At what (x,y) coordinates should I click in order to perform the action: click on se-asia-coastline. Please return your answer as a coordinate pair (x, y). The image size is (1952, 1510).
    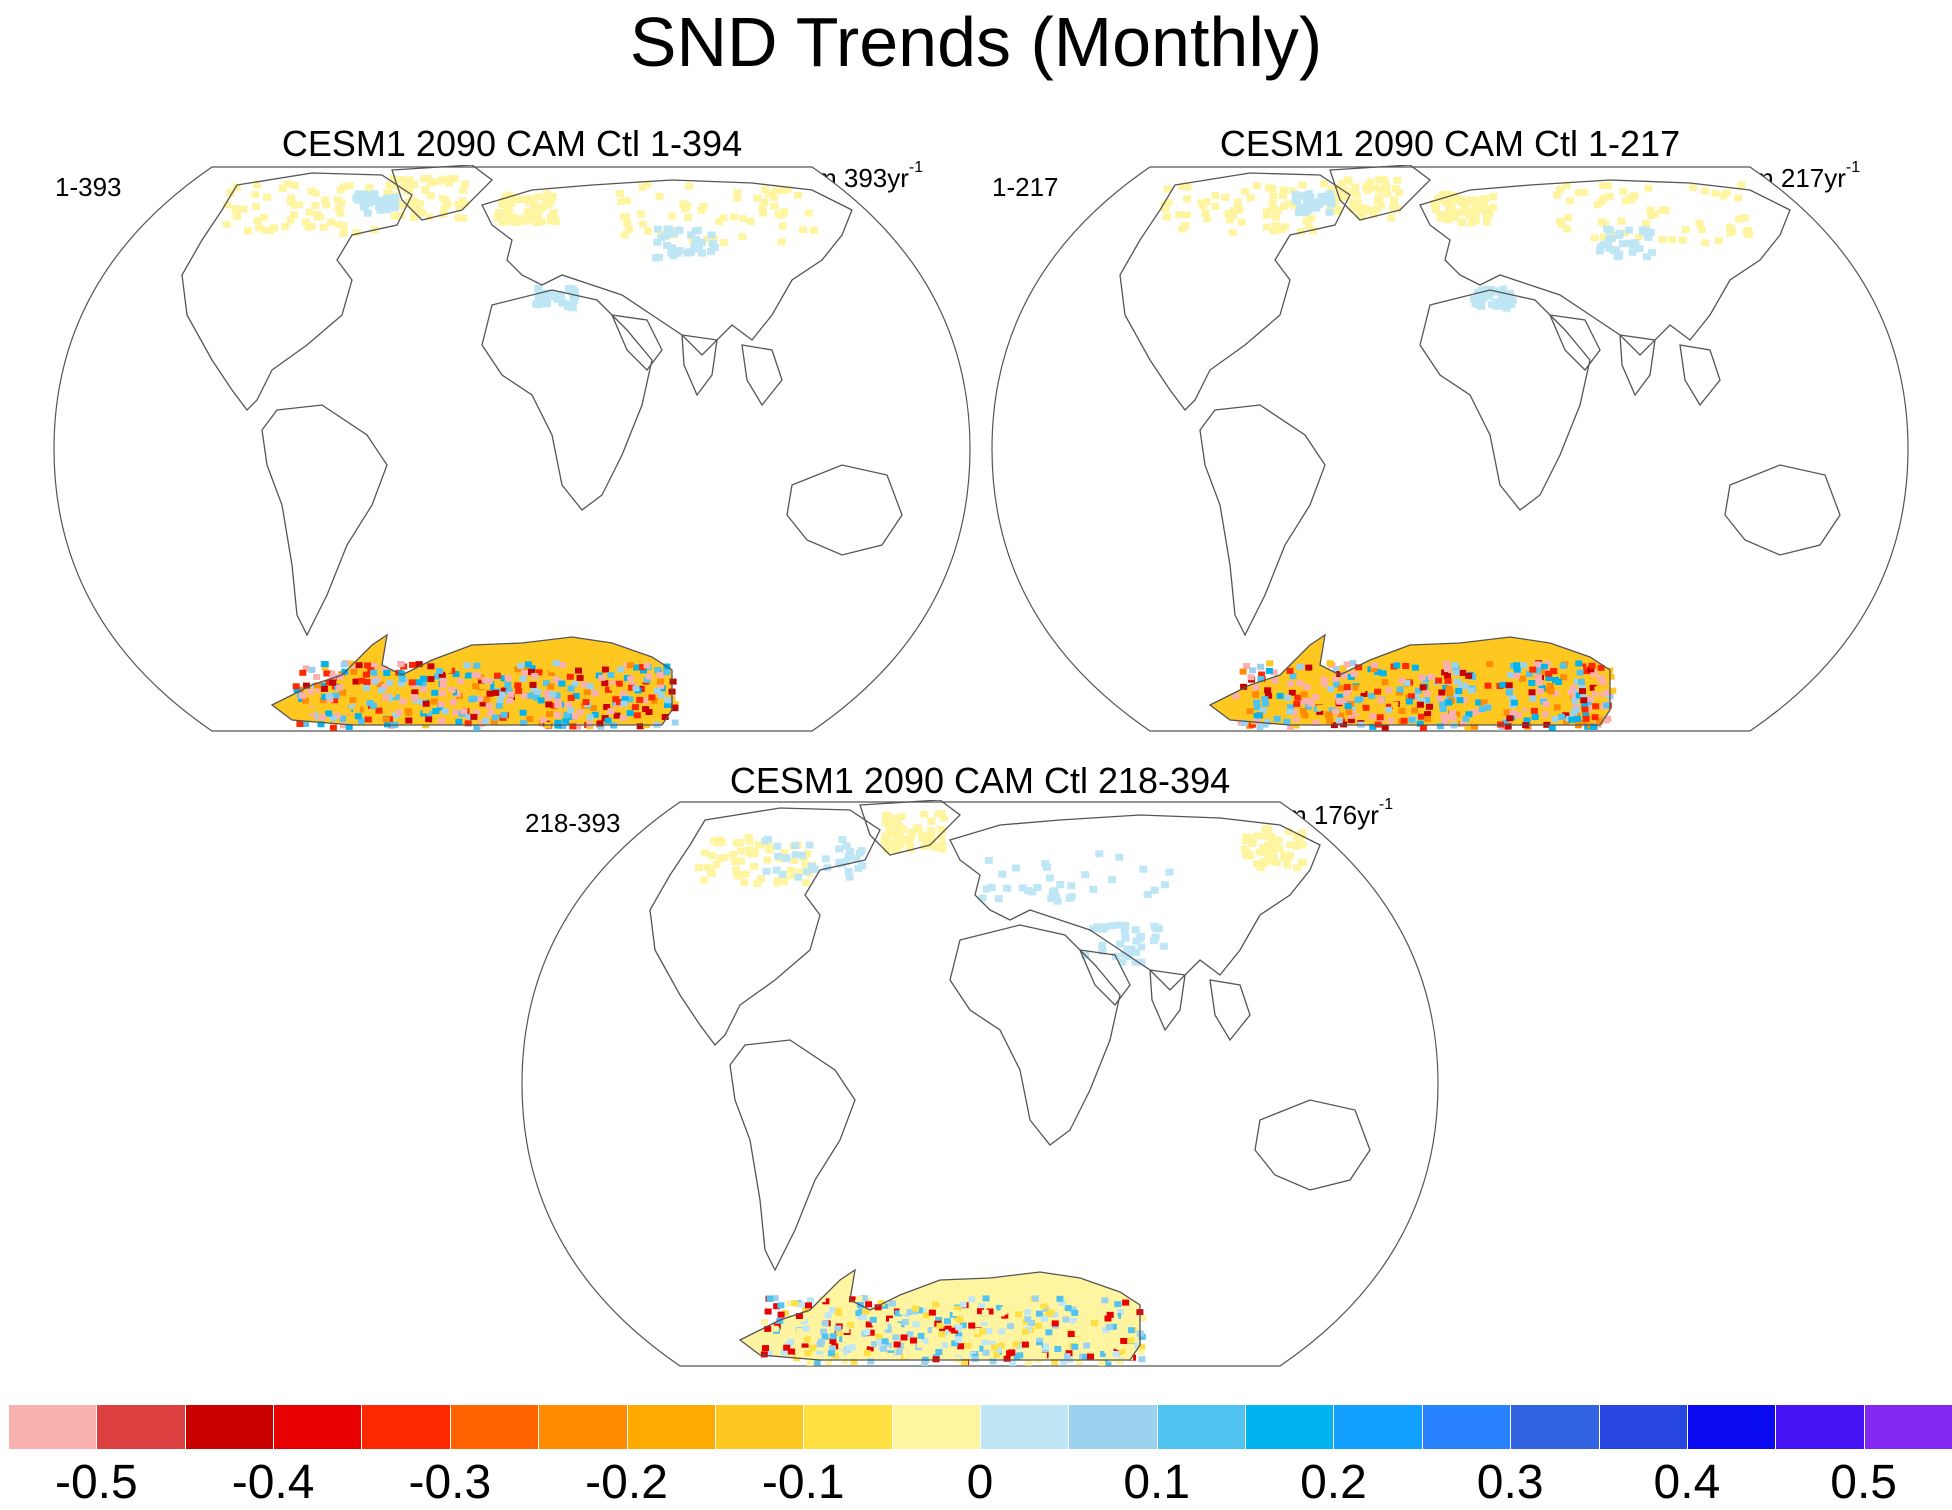
    Looking at the image, I should click on (762, 375).